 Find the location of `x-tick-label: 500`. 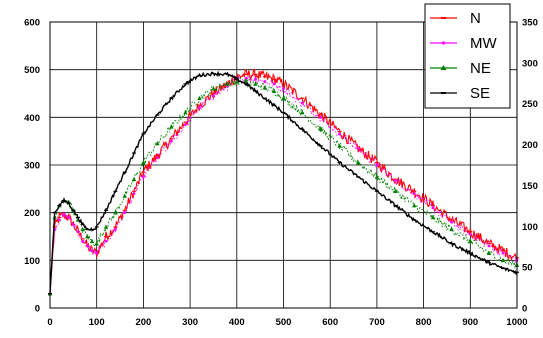

x-tick-label: 500 is located at coordinates (284, 322).